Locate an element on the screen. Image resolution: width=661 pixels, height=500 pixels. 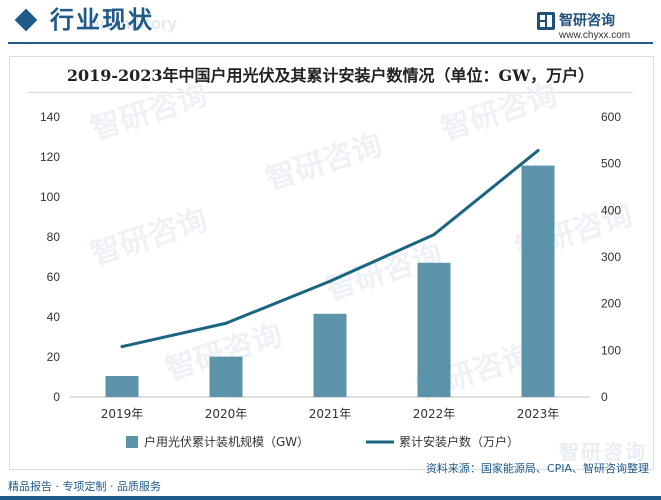
y-right-tick-label: 300 is located at coordinates (611, 257).